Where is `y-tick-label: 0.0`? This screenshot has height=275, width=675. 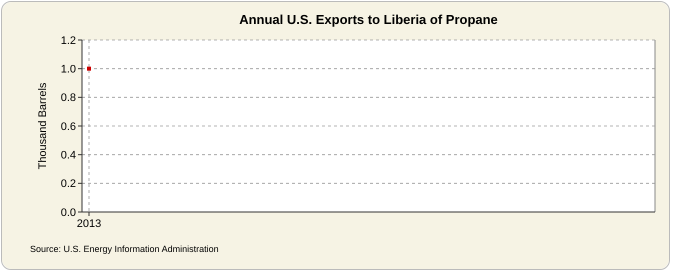
y-tick-label: 0.0 is located at coordinates (68, 212).